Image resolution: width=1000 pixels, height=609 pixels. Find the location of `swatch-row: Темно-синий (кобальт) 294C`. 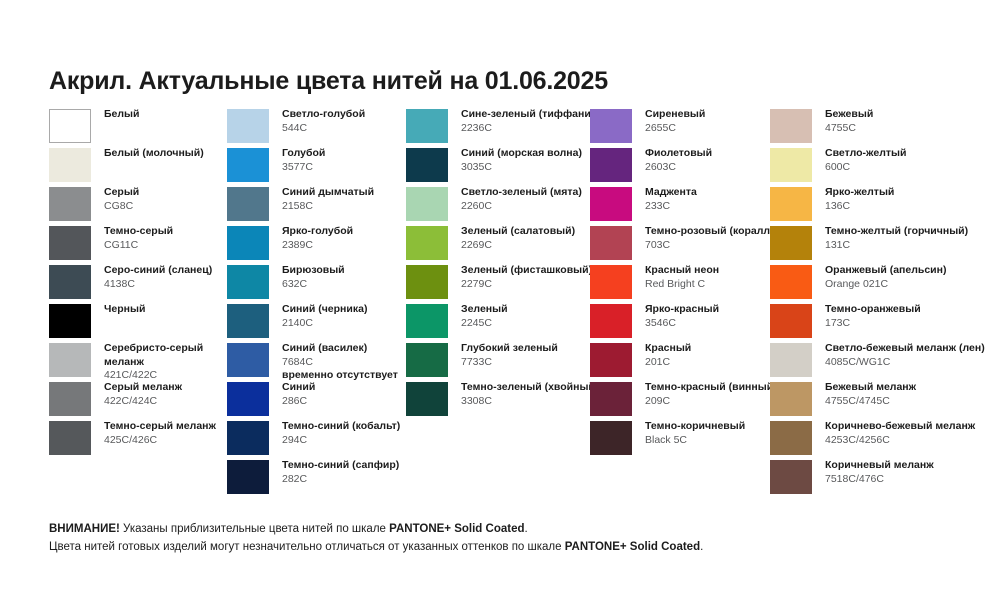

swatch-row: Темно-синий (кобальт) 294C is located at coordinates (316, 440).